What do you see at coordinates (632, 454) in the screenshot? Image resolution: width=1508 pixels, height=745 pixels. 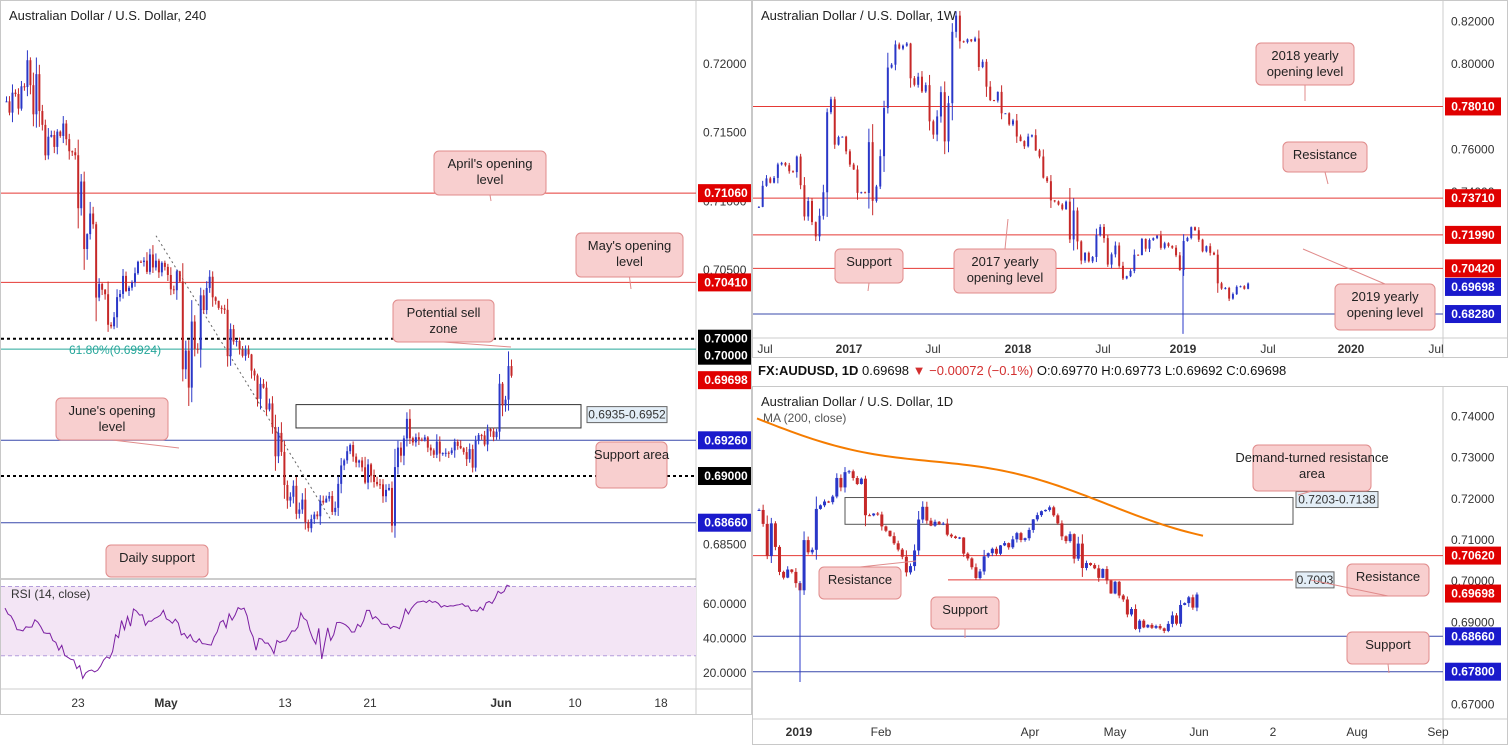 I see `callout-support-area-text: Support area` at bounding box center [632, 454].